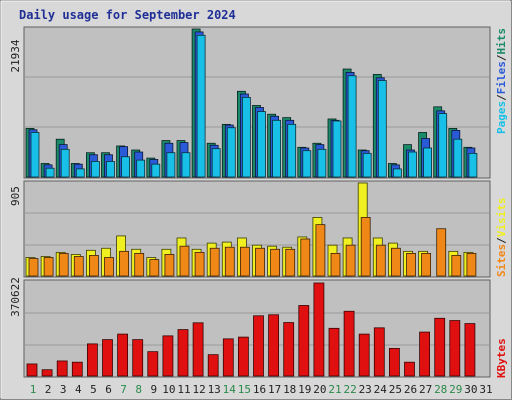 The height and width of the screenshot is (400, 512). What do you see at coordinates (63, 389) in the screenshot?
I see `day-label: 3` at bounding box center [63, 389].